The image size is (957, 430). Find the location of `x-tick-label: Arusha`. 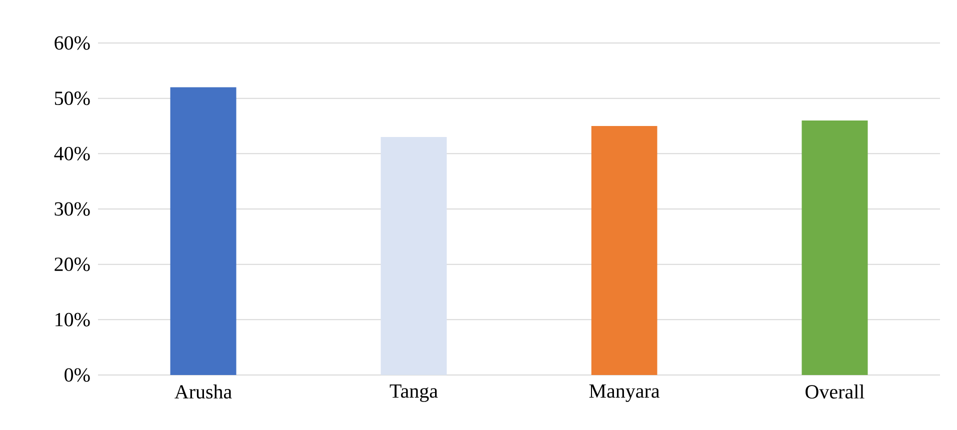

x-tick-label: Arusha is located at coordinates (203, 391).